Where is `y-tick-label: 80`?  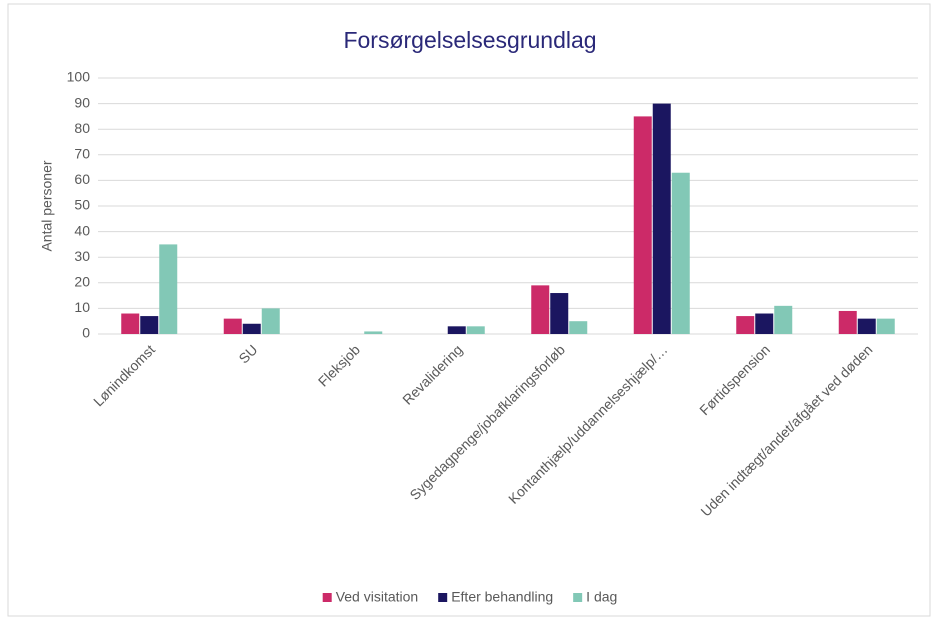 y-tick-label: 80 is located at coordinates (82, 128).